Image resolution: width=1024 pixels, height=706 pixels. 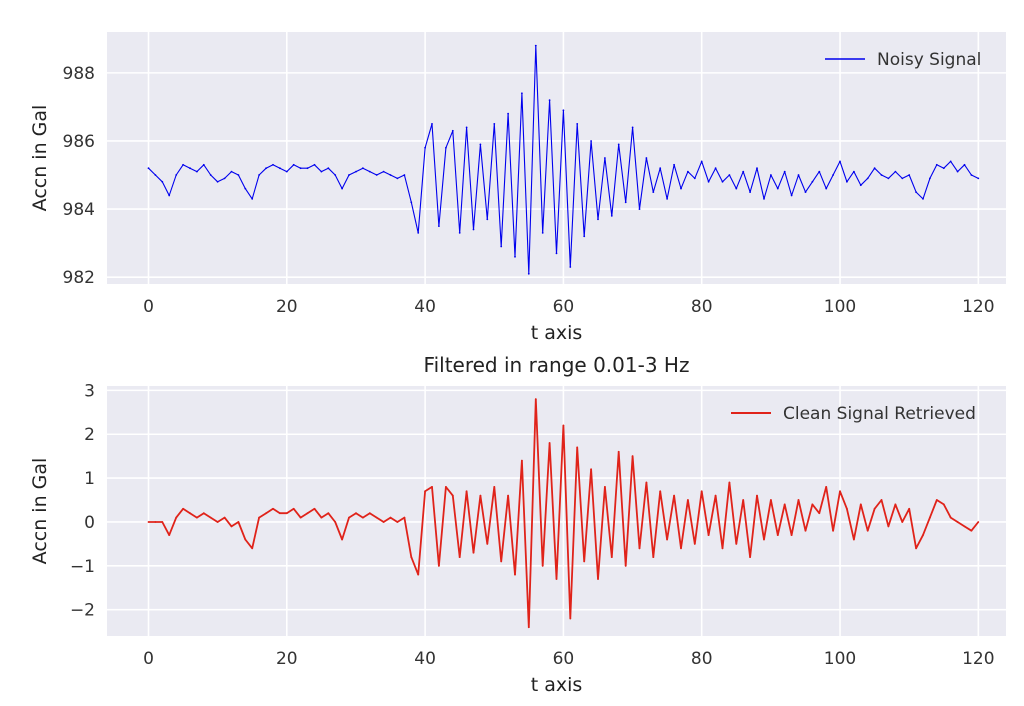 What do you see at coordinates (79, 74) in the screenshot?
I see `y-tick-label: 988` at bounding box center [79, 74].